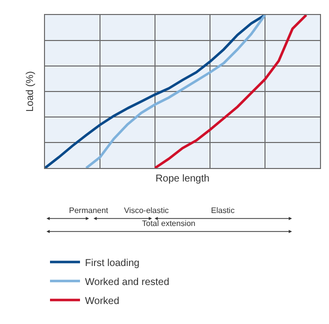 Image resolution: width=329 pixels, height=324 pixels. What do you see at coordinates (146, 210) in the screenshot?
I see `text: Visco-elastic` at bounding box center [146, 210].